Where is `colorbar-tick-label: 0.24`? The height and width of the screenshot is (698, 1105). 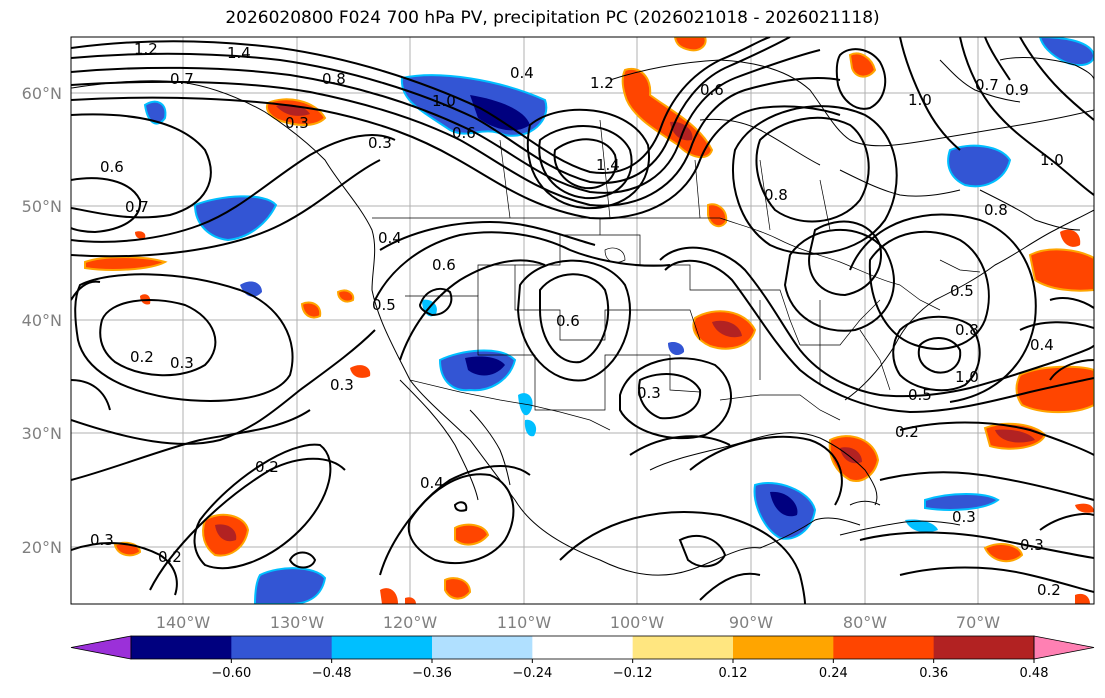 colorbar-tick-label: 0.24 is located at coordinates (833, 673).